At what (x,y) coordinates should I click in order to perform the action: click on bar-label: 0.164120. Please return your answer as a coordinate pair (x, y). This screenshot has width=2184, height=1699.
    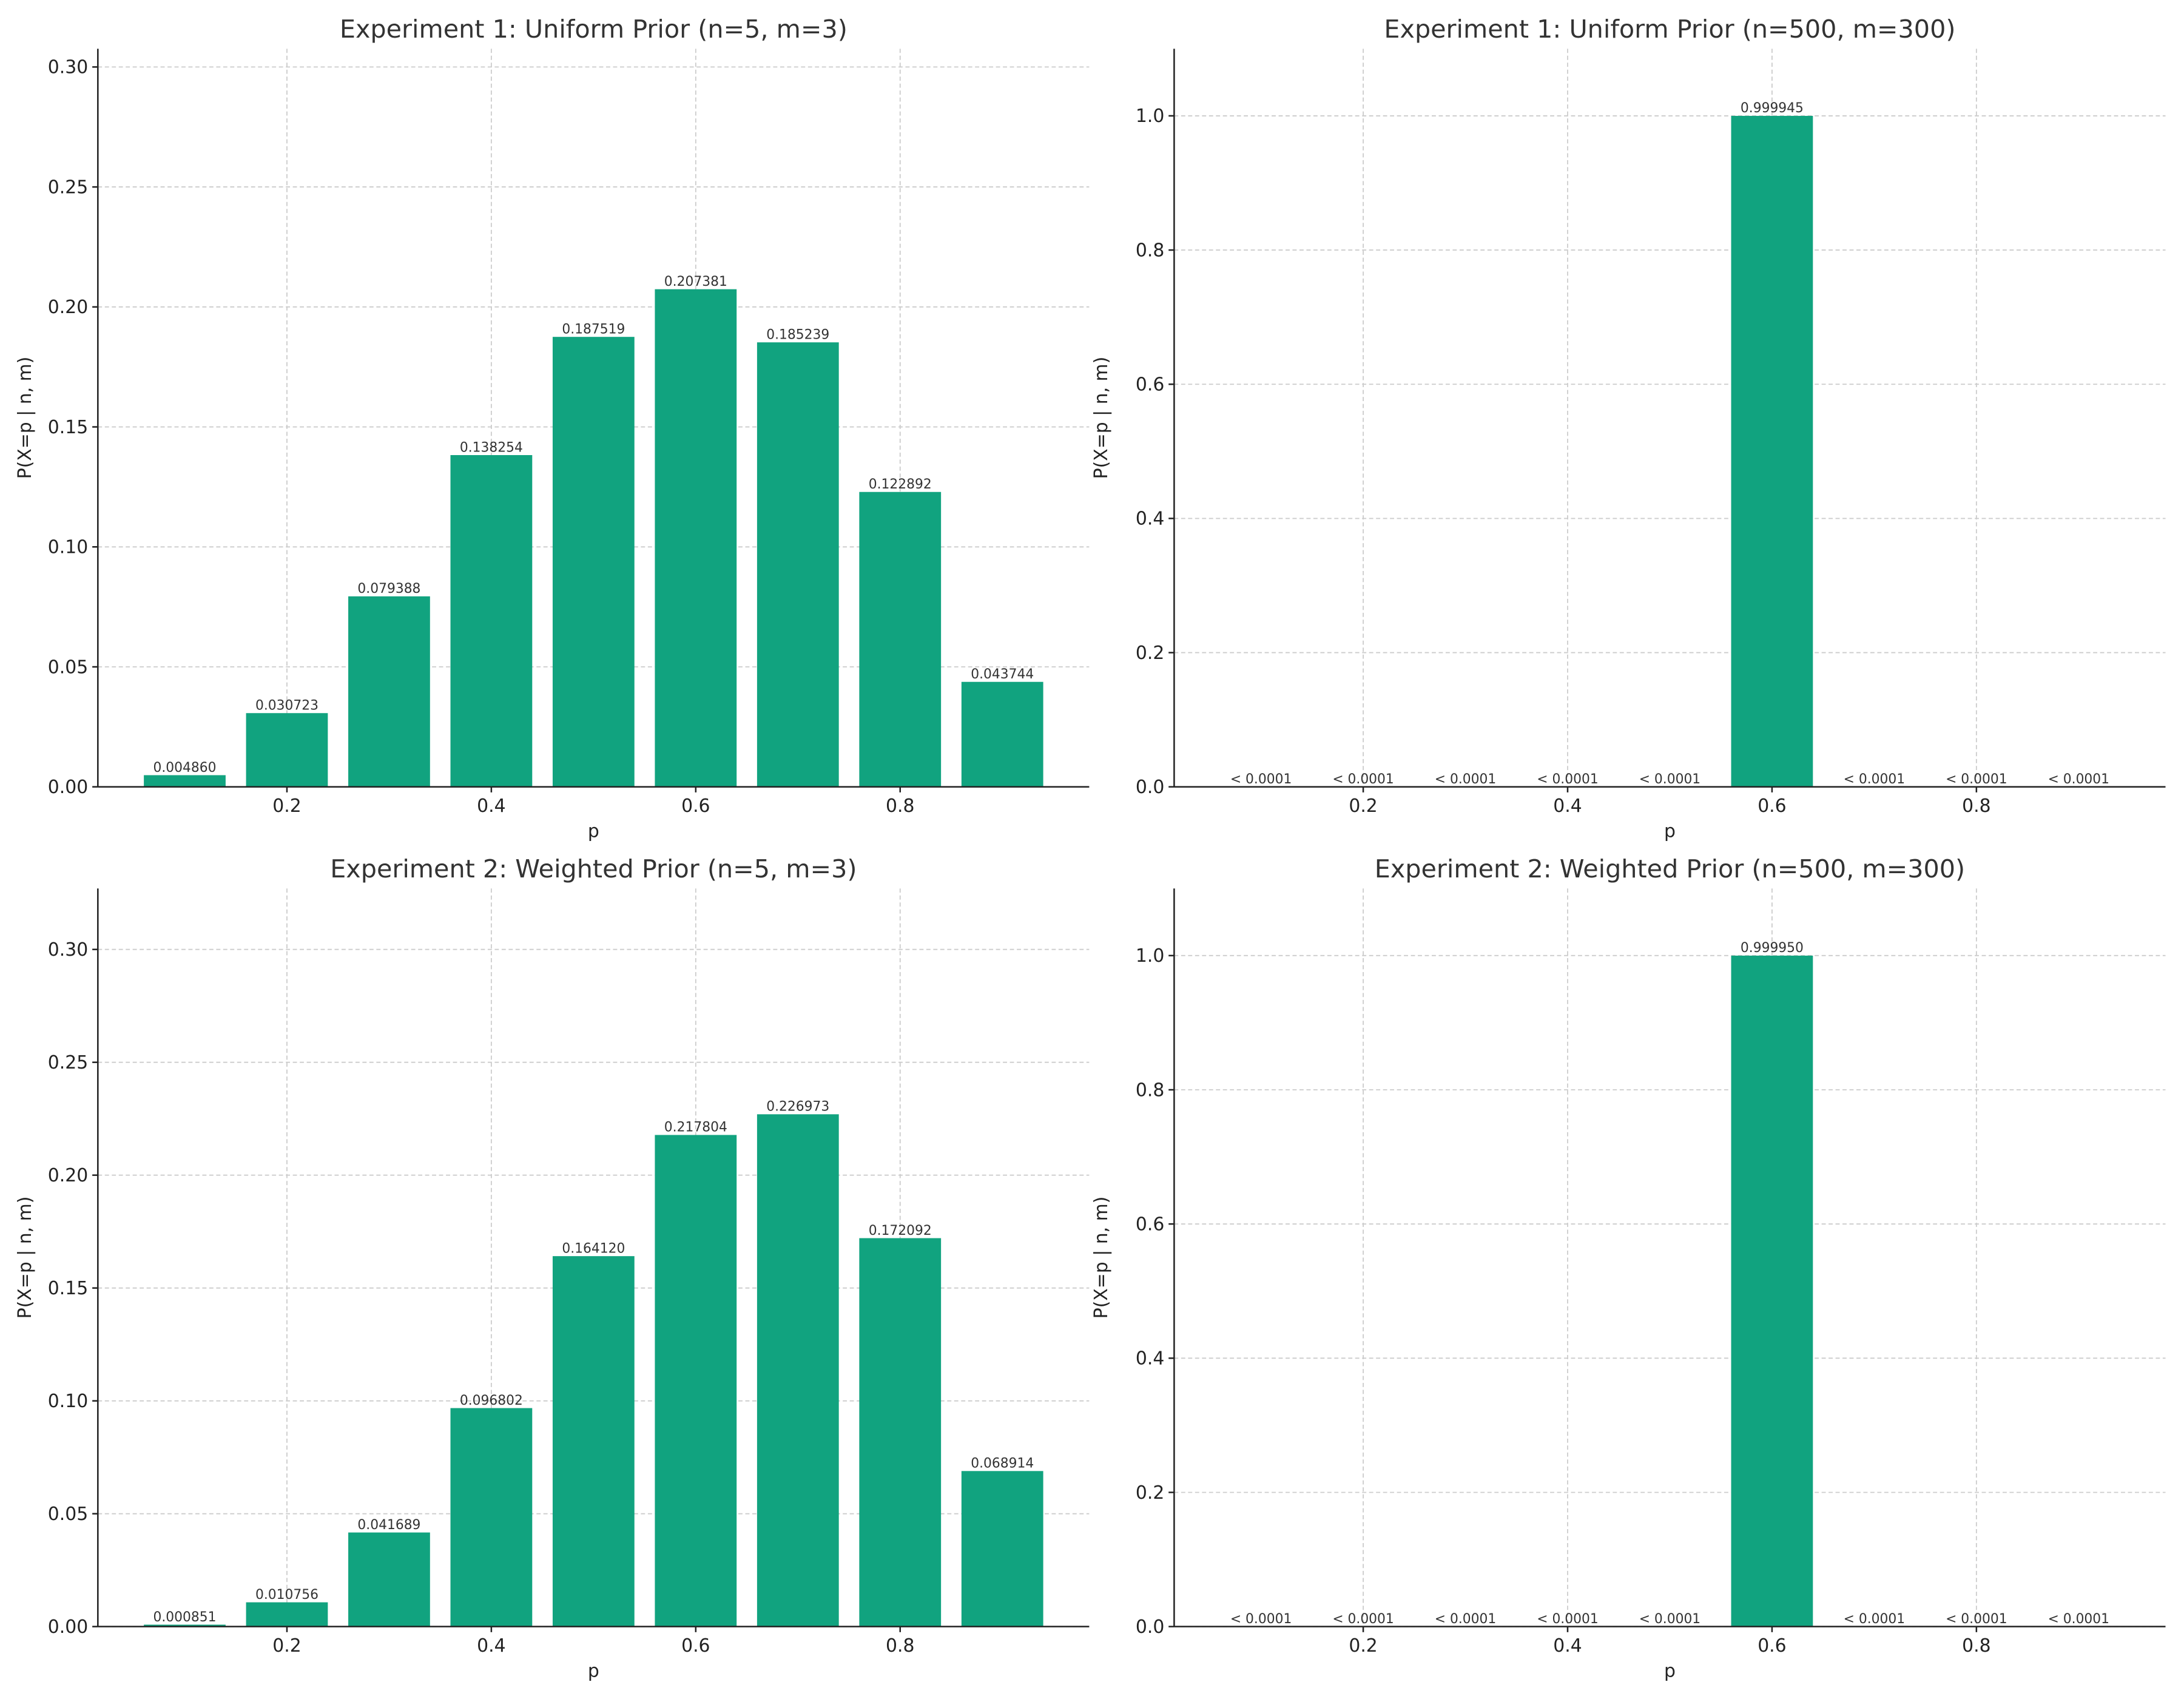
    Looking at the image, I should click on (593, 1248).